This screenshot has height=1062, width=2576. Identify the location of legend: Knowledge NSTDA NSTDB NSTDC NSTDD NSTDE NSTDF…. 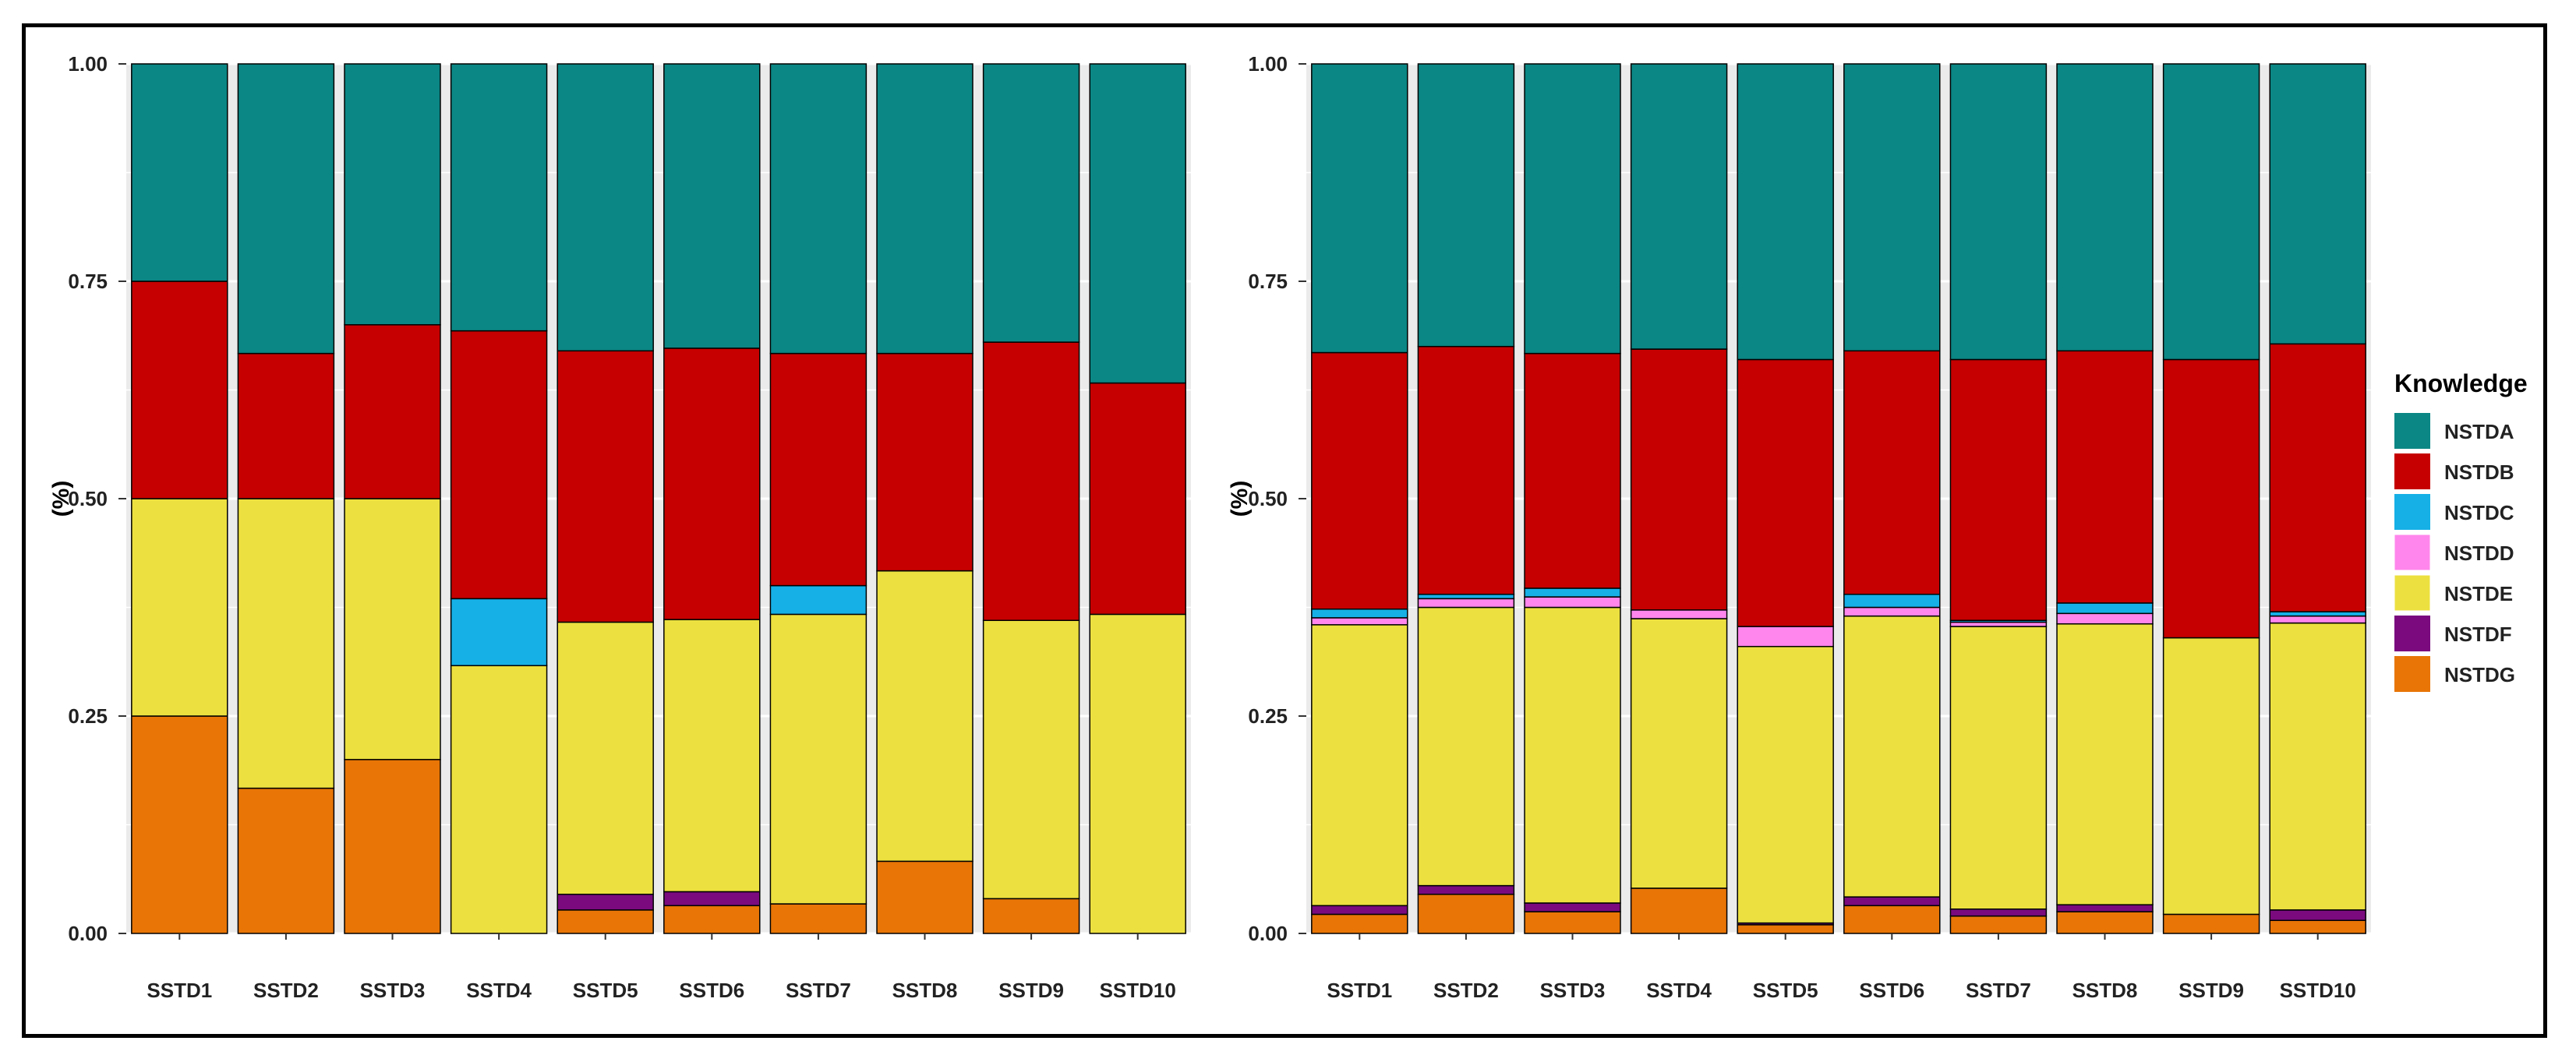
(2461, 530).